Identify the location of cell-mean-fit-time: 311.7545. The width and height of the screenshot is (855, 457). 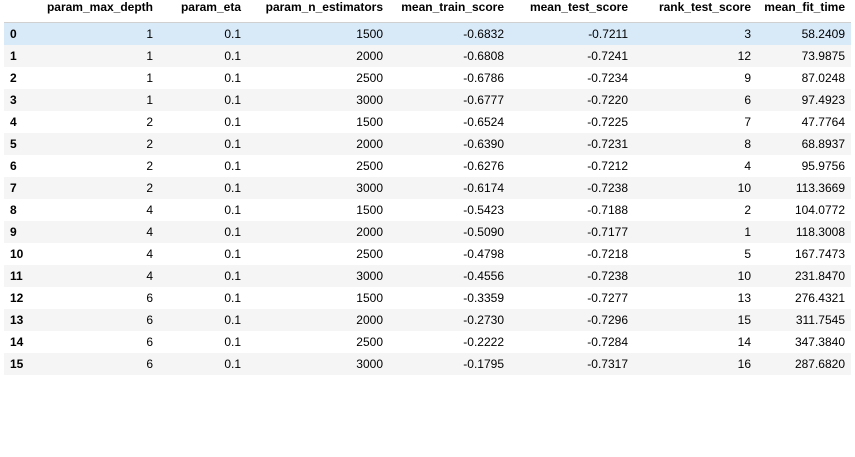
(820, 320).